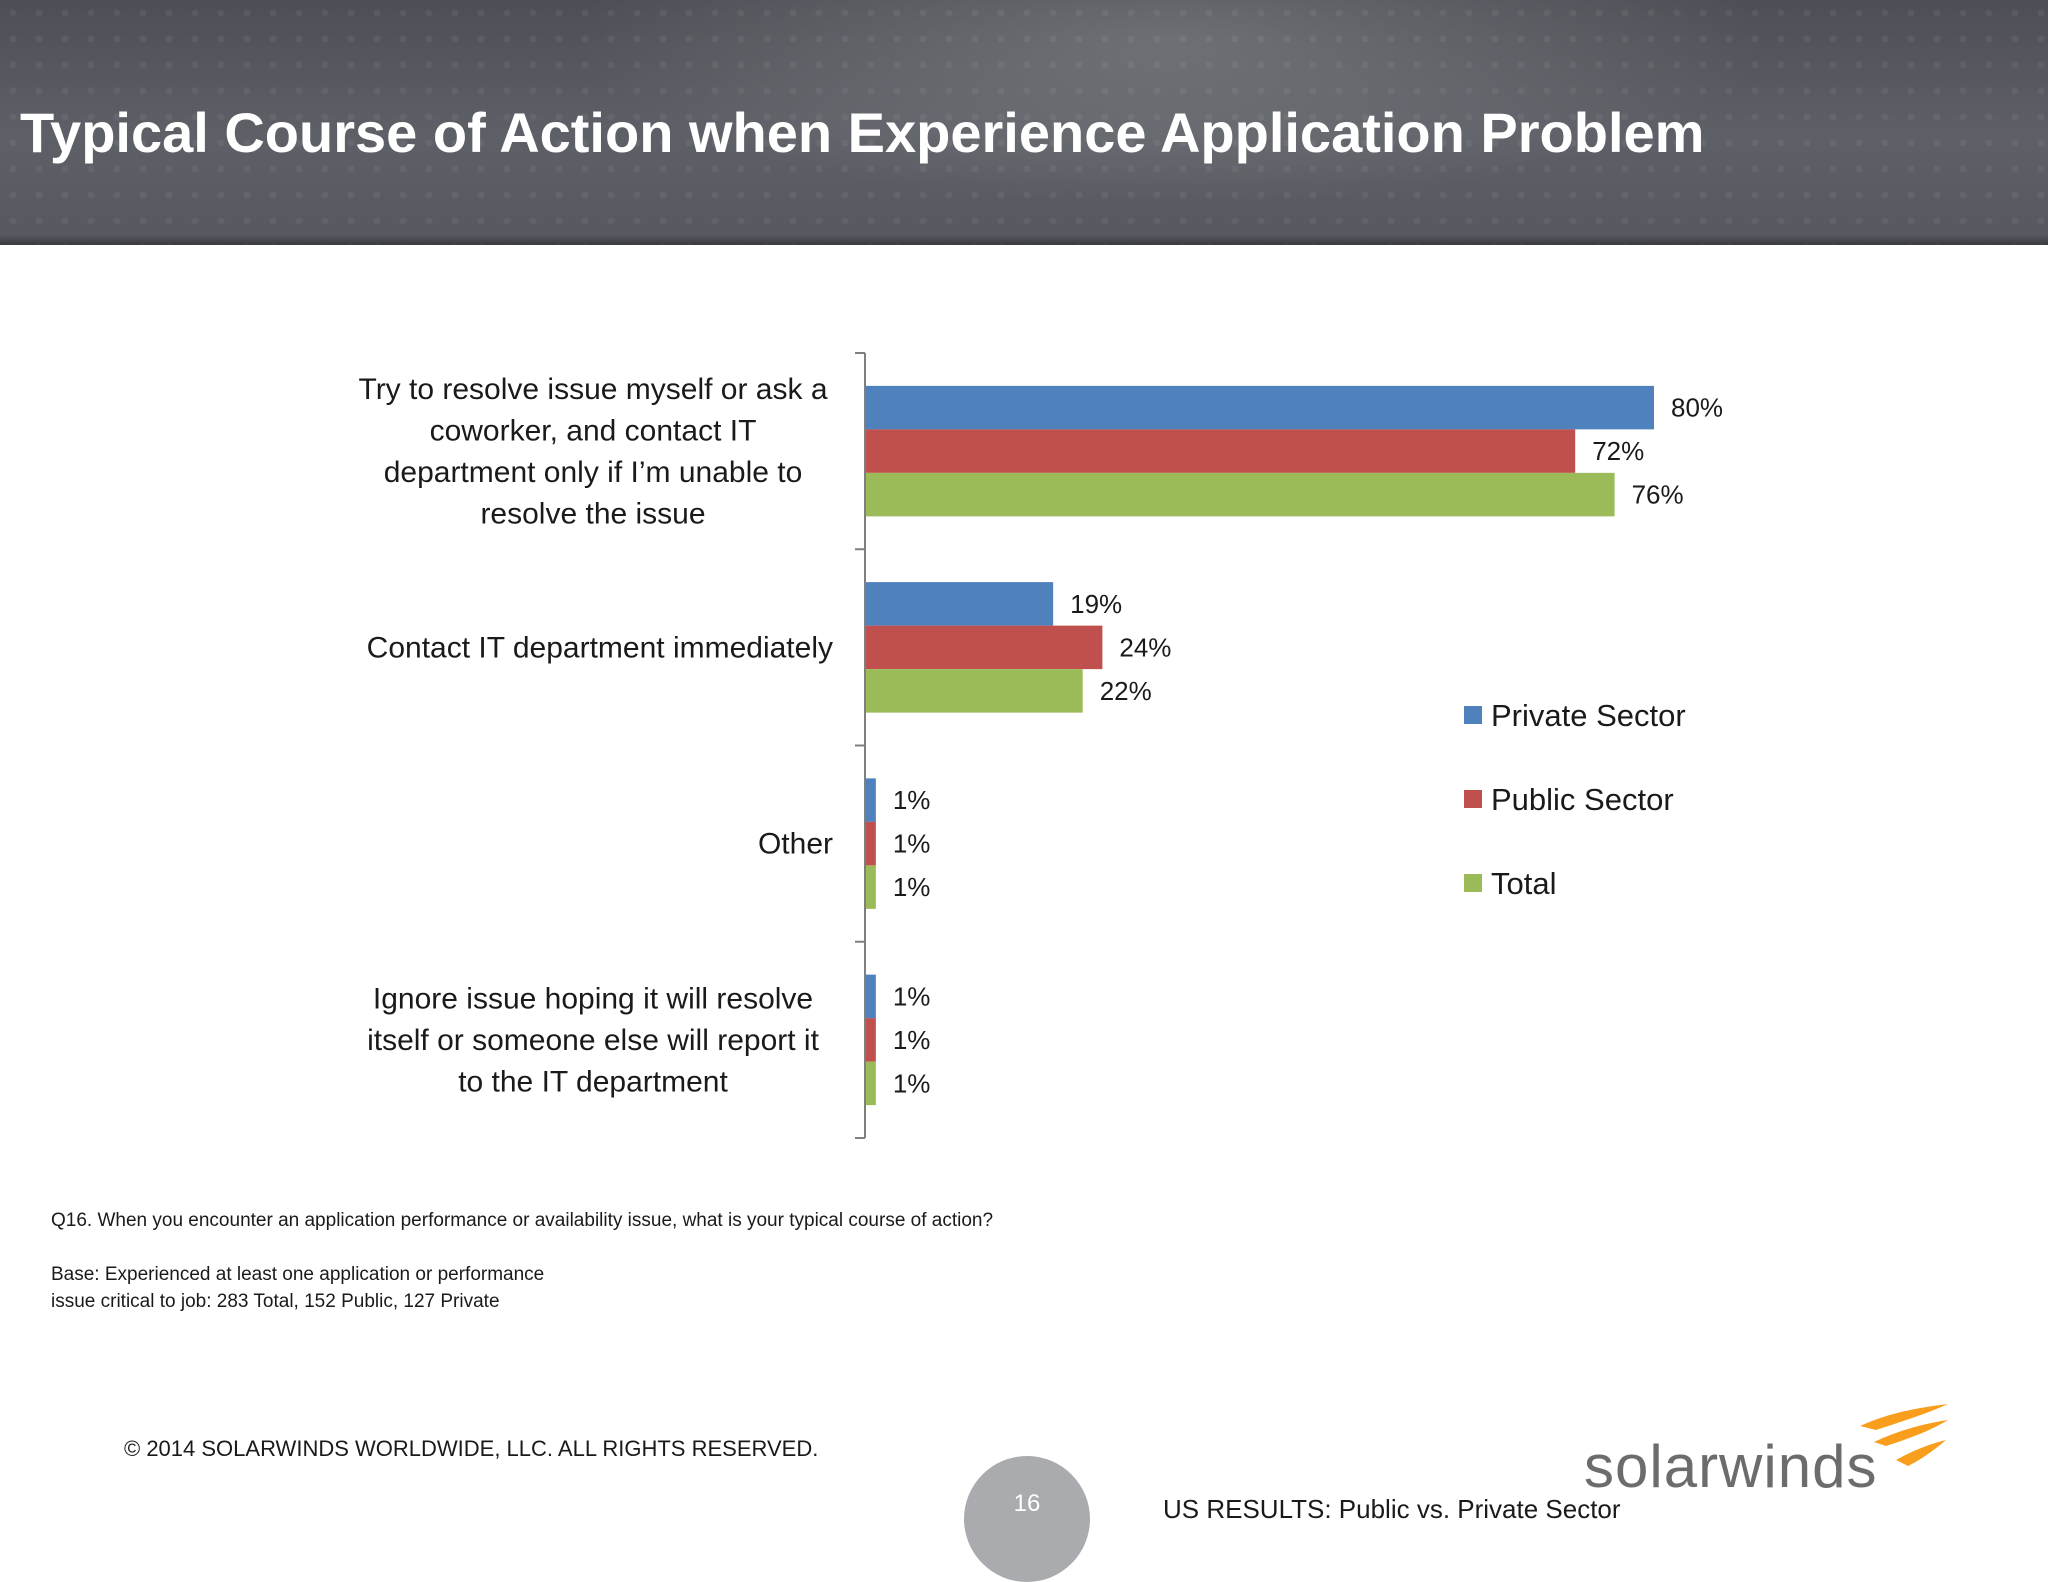 The width and height of the screenshot is (2048, 1582). Describe the element at coordinates (1145, 647) in the screenshot. I see `data-label: 24%` at that location.